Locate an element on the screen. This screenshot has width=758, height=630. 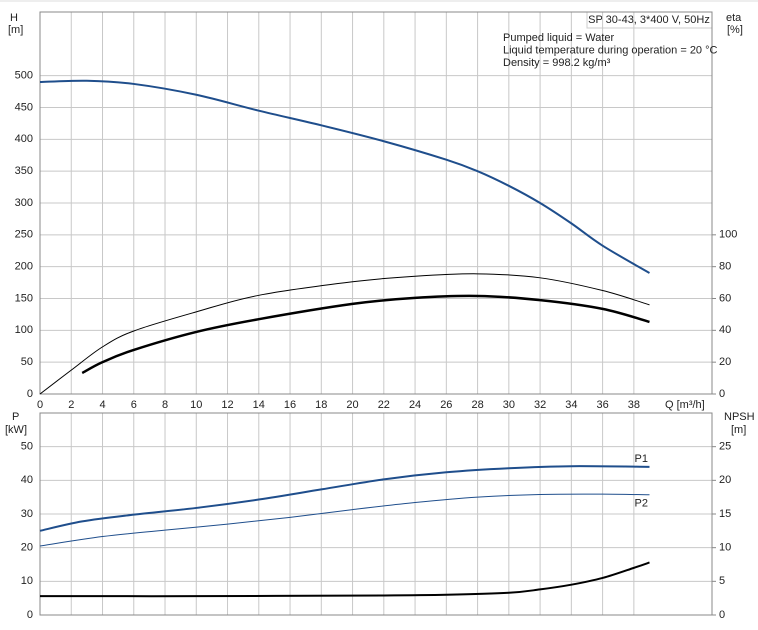
series-label: P1 is located at coordinates (640, 459).